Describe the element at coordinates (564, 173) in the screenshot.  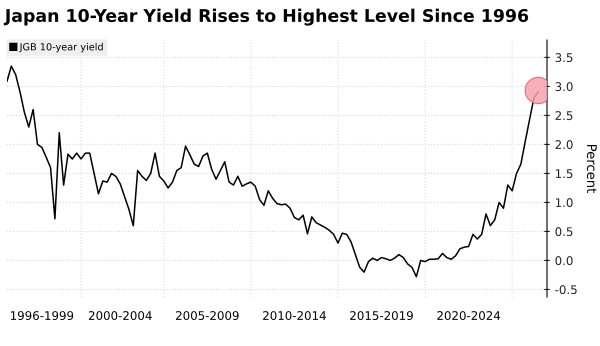
I see `y-tick-label: 1.5` at that location.